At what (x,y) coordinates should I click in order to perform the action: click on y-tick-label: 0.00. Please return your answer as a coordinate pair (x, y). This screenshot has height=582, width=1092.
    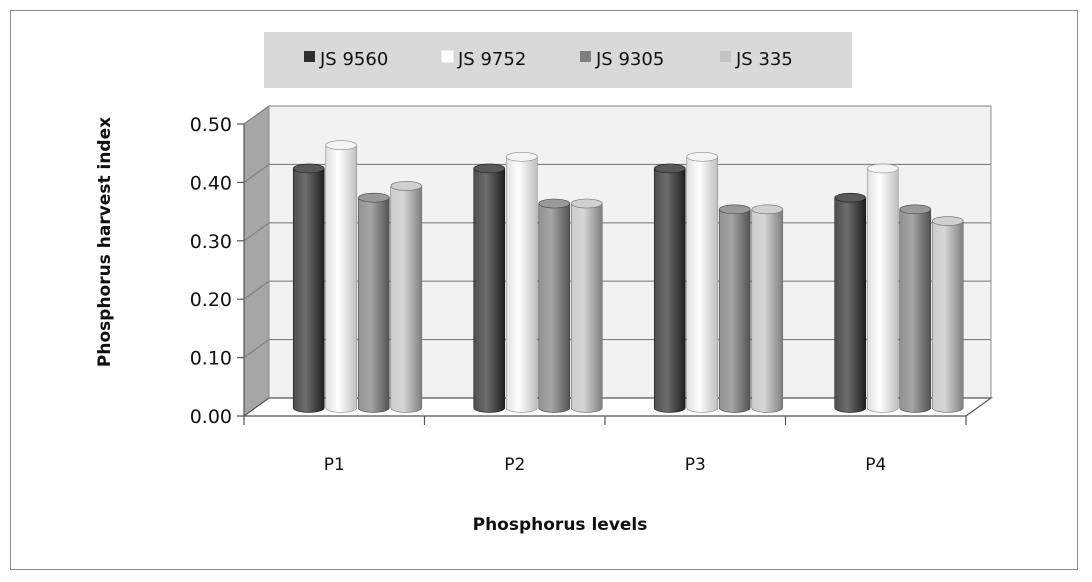
    Looking at the image, I should click on (211, 417).